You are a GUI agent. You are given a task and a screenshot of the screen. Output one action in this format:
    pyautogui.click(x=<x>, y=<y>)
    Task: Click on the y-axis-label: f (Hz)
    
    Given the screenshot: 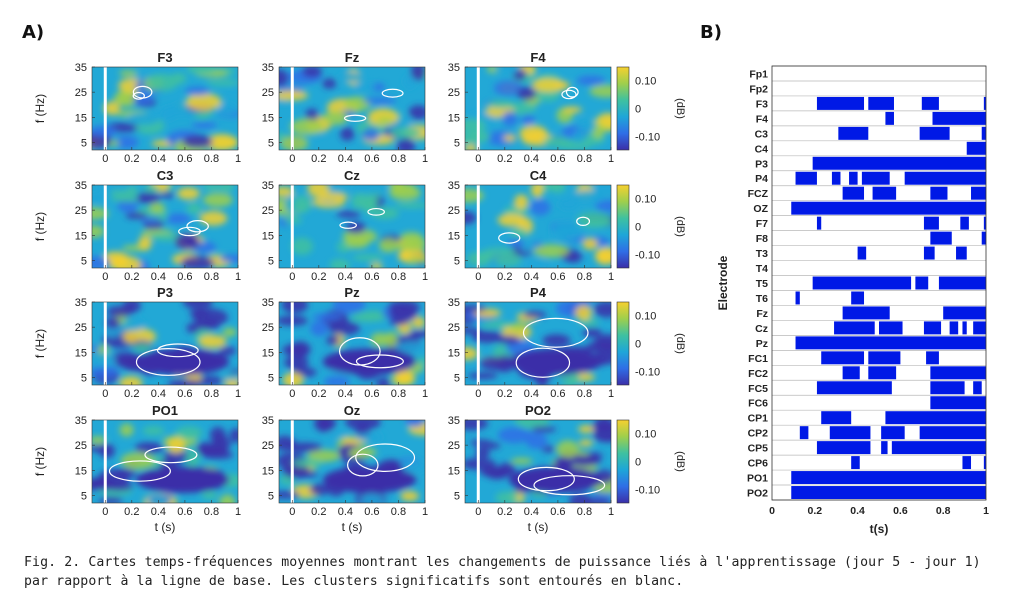 What is the action you would take?
    pyautogui.click(x=40, y=108)
    